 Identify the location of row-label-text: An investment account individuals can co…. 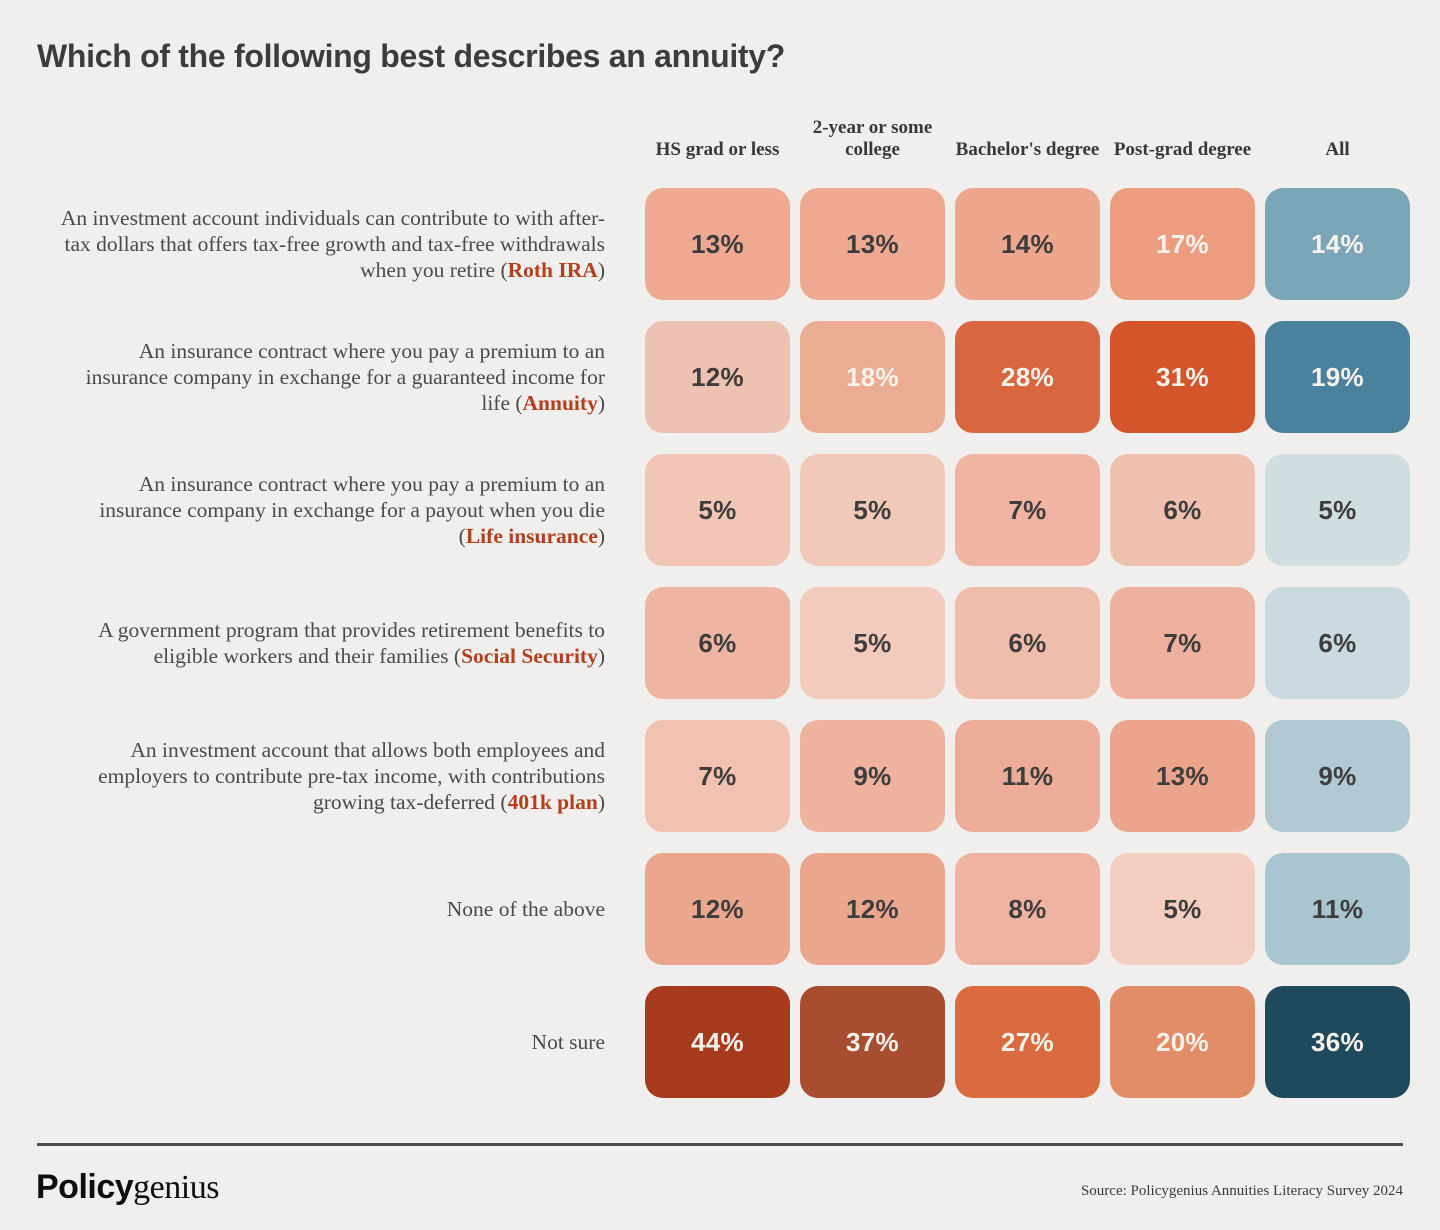
(332, 244).